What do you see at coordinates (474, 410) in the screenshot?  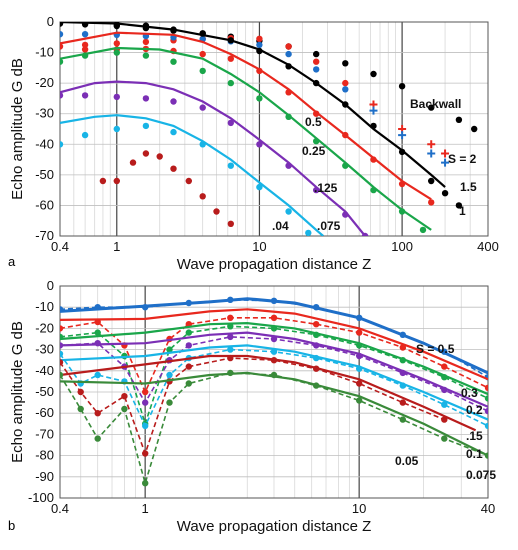 I see `annotation-label: 0.2` at bounding box center [474, 410].